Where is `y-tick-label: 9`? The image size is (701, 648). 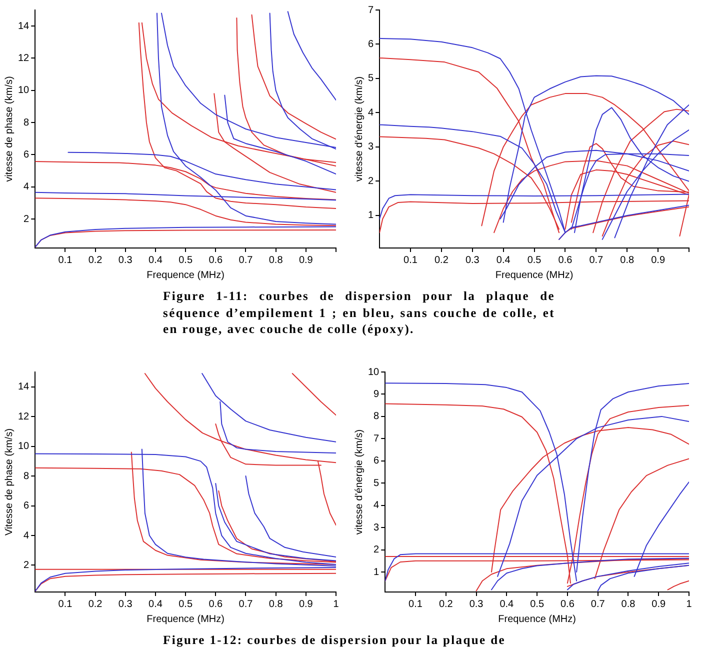 y-tick-label: 9 is located at coordinates (377, 394).